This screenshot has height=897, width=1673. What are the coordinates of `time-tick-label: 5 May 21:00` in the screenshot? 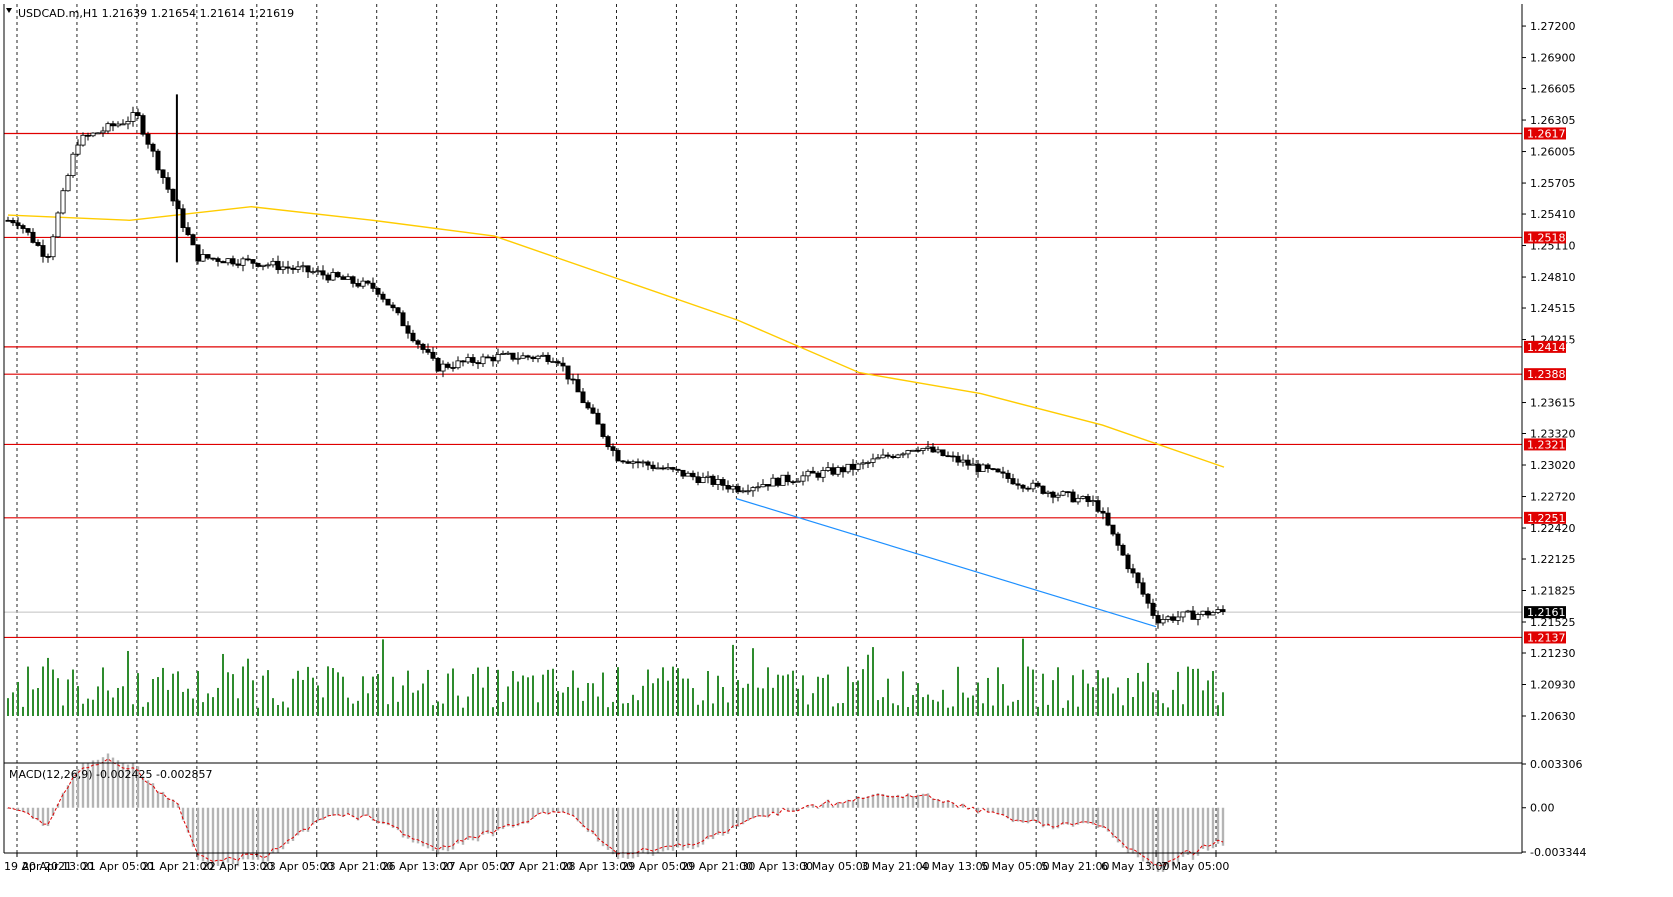 It's located at (1075, 866).